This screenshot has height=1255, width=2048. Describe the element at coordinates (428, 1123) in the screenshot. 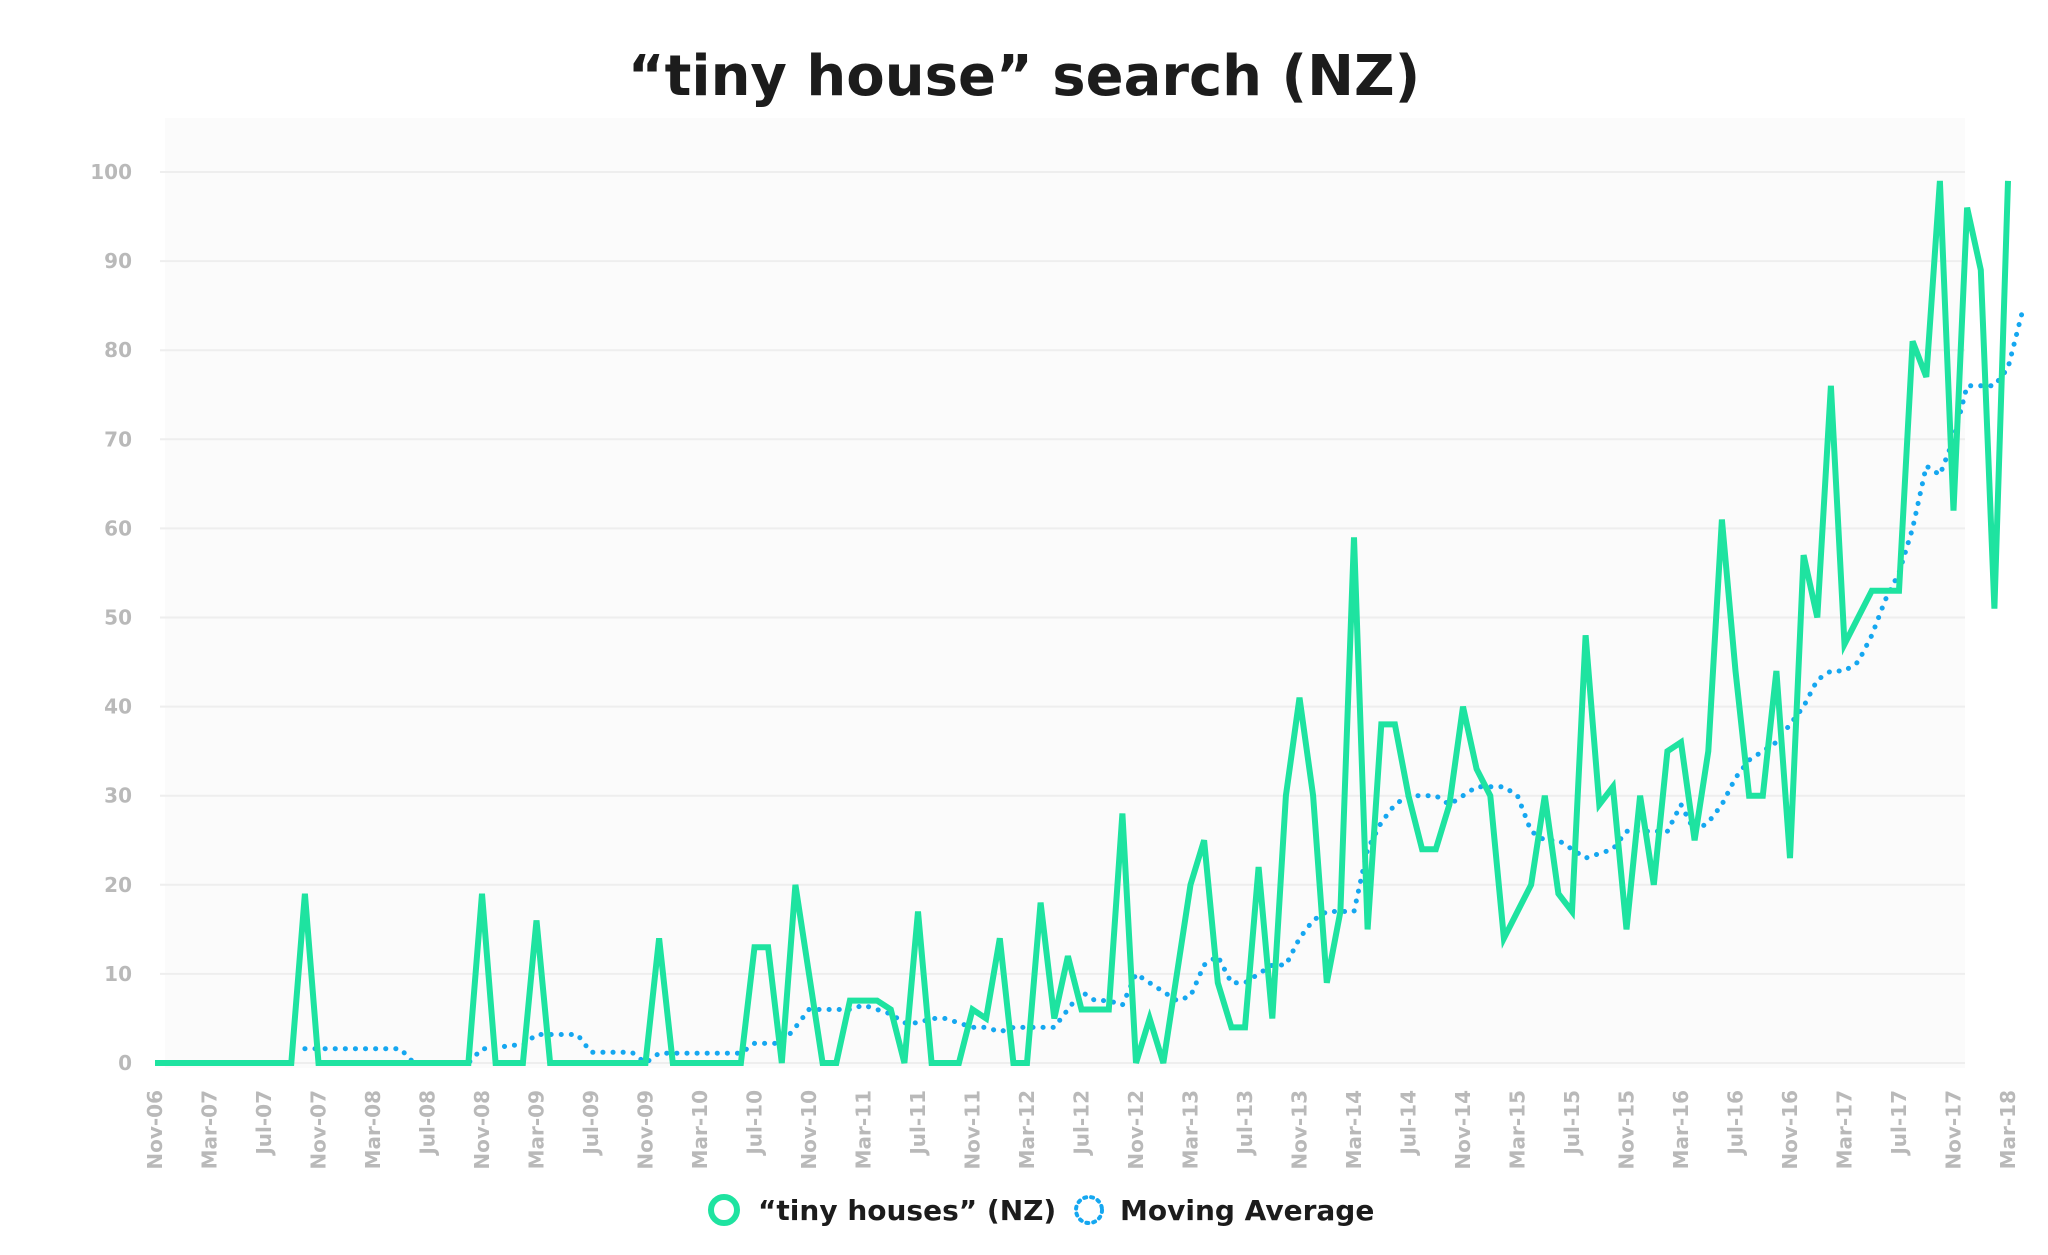

I see `x-tick-label: Jul-08` at that location.